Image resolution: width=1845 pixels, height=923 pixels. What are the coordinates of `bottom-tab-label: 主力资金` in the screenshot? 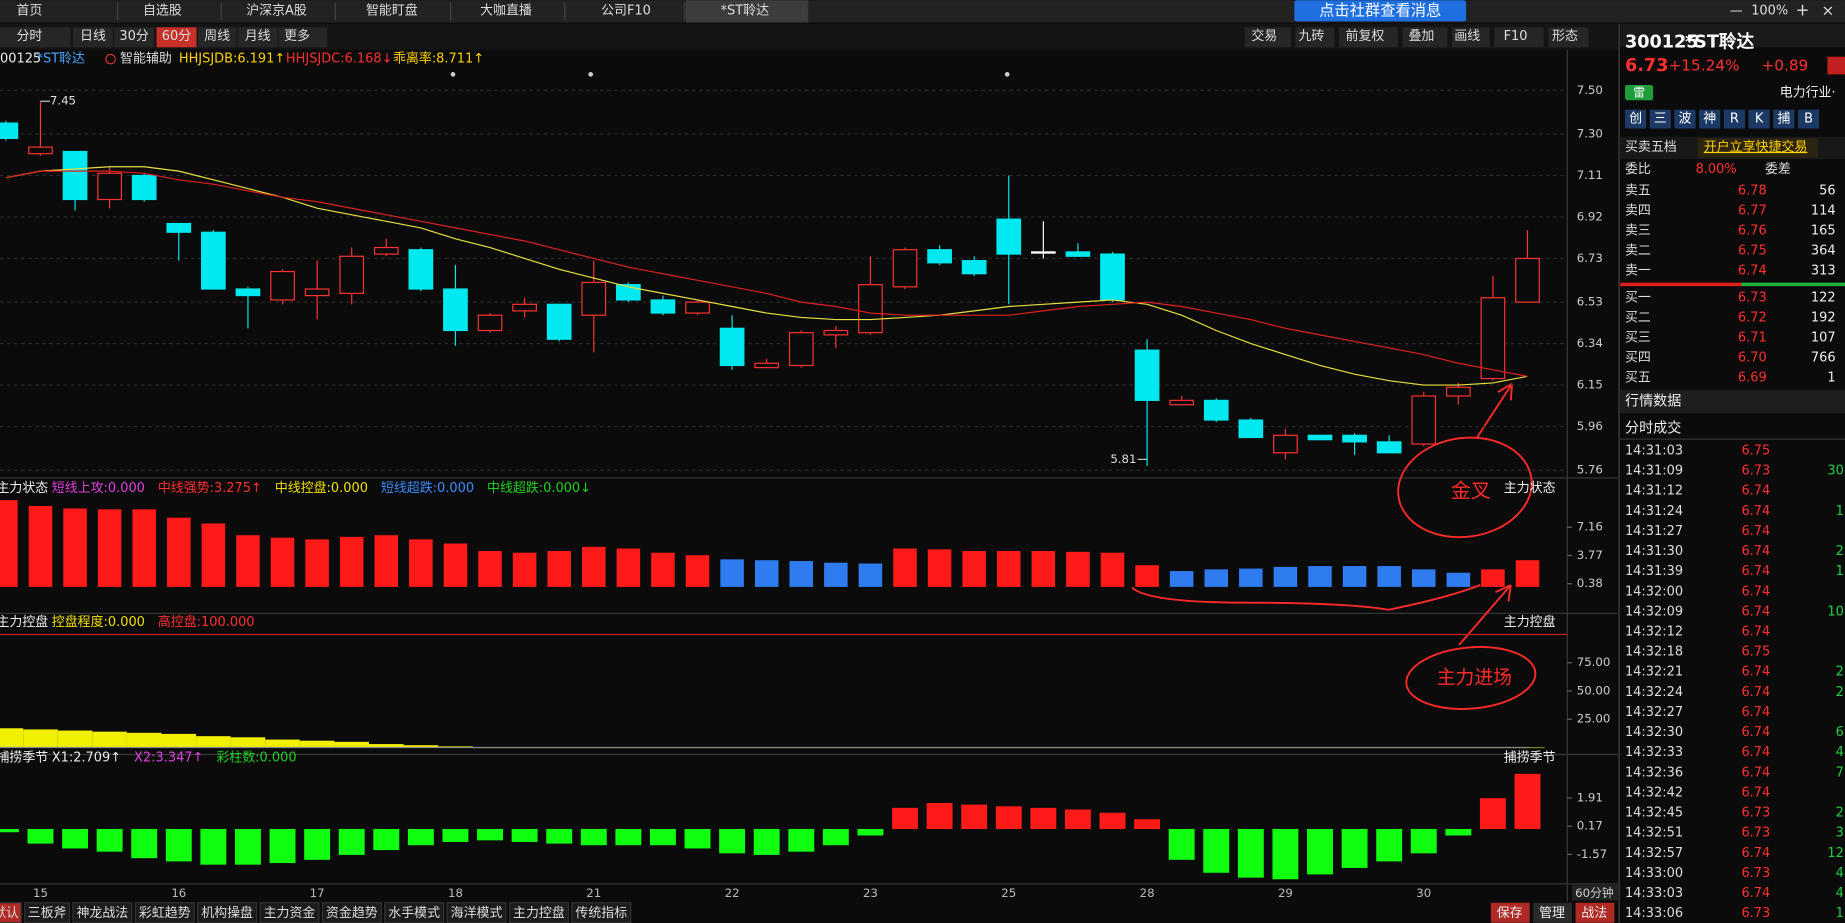 It's located at (290, 913).